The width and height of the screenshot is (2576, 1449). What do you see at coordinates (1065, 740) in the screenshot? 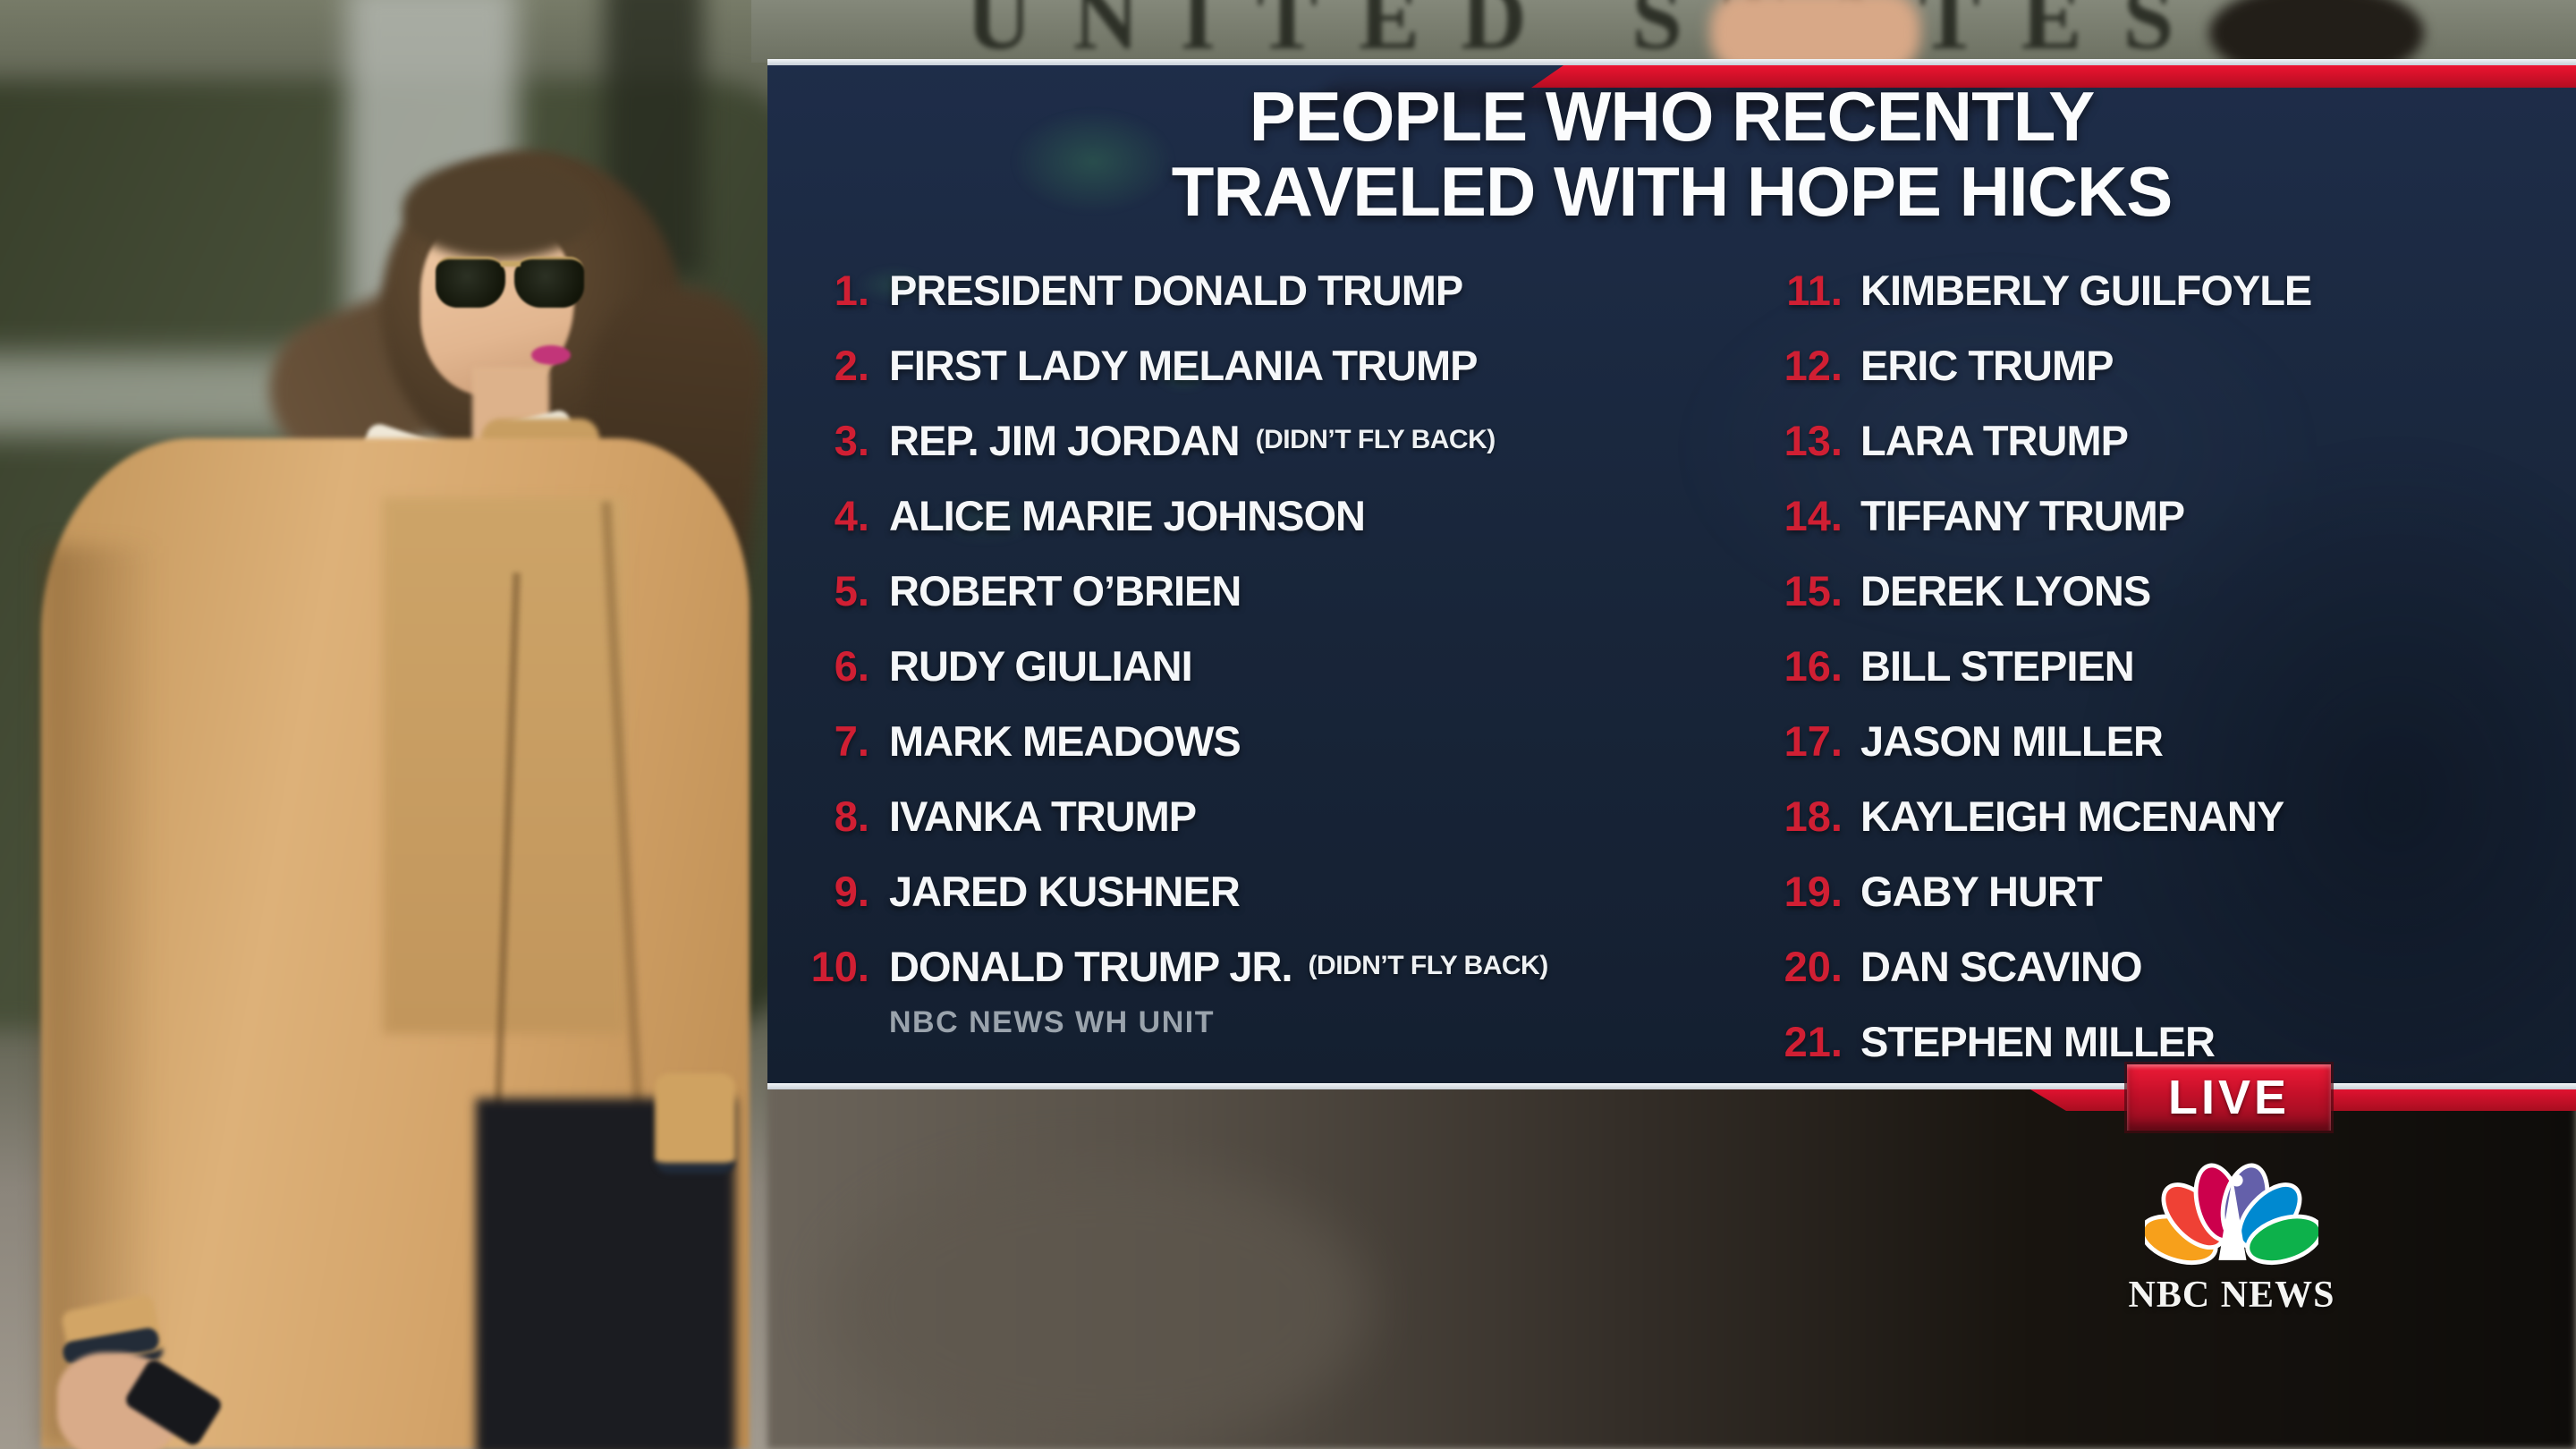
I see `item-name: MARK MEADOWS` at bounding box center [1065, 740].